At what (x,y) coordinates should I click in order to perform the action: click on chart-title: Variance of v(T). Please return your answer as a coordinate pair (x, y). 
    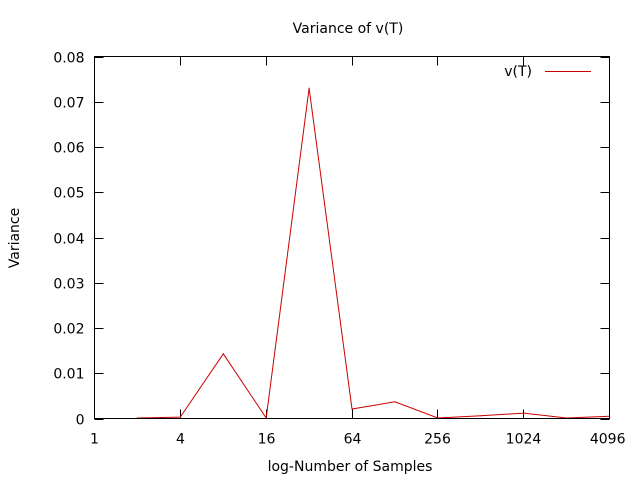
    Looking at the image, I should click on (348, 29).